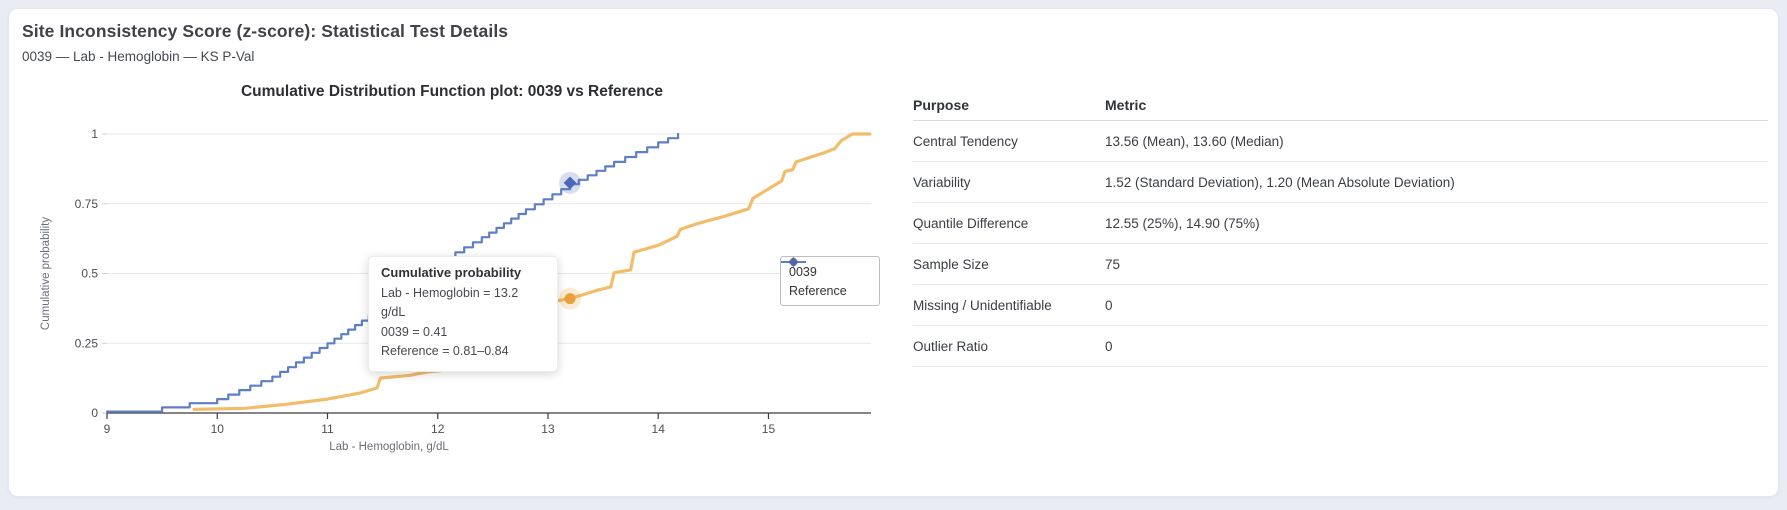  I want to click on x-axis-label: 15, so click(769, 429).